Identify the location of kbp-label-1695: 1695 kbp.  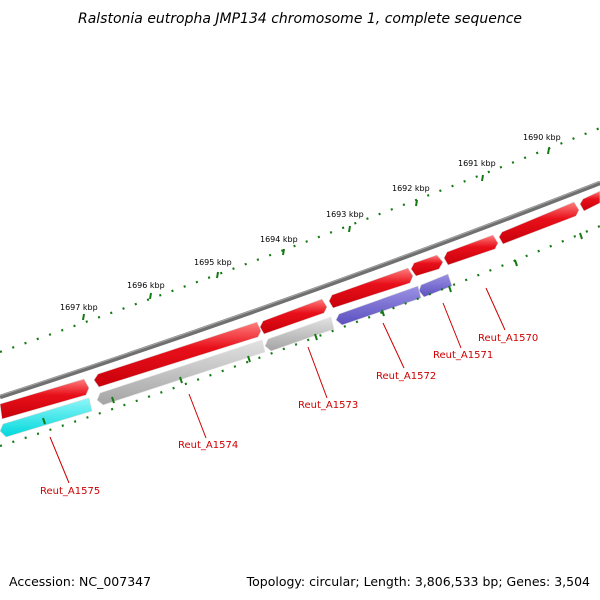
(213, 262).